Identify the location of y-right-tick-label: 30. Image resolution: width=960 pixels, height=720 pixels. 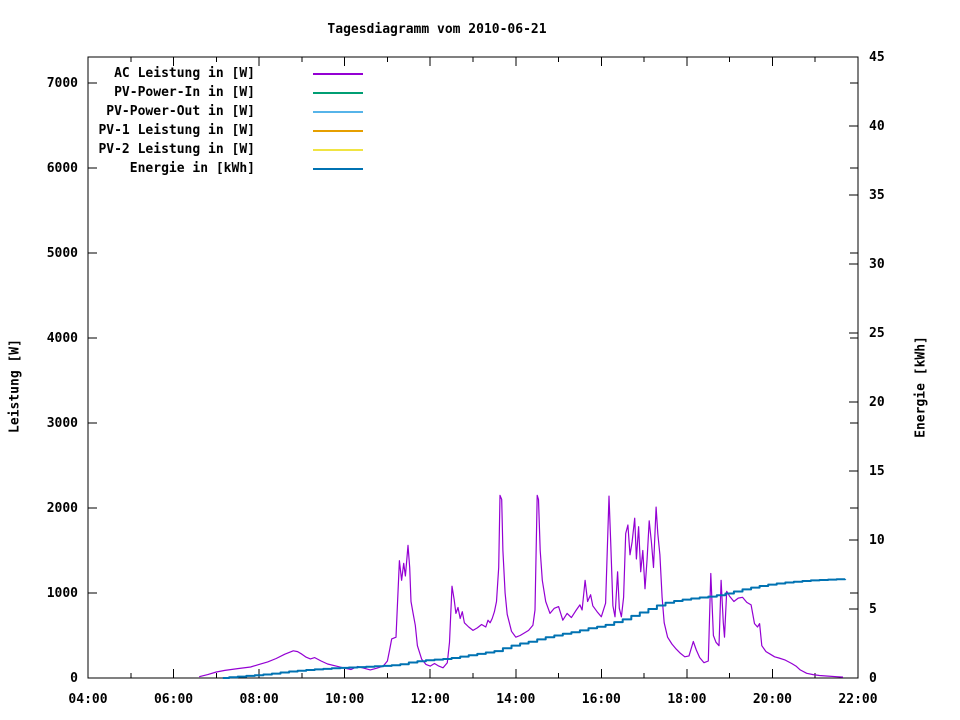
(877, 264).